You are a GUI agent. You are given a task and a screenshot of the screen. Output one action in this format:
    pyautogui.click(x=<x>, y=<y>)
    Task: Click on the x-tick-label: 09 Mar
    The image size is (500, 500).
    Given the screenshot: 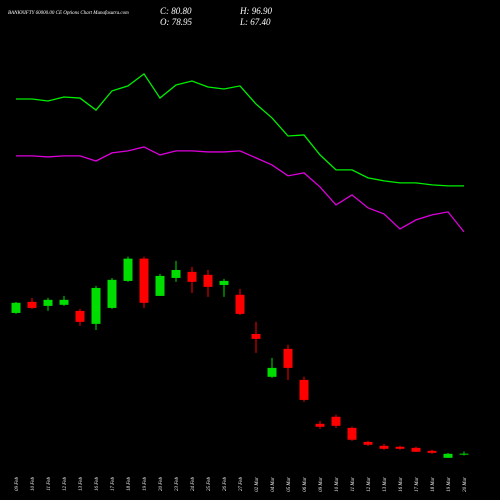 What is the action you would take?
    pyautogui.click(x=321, y=484)
    